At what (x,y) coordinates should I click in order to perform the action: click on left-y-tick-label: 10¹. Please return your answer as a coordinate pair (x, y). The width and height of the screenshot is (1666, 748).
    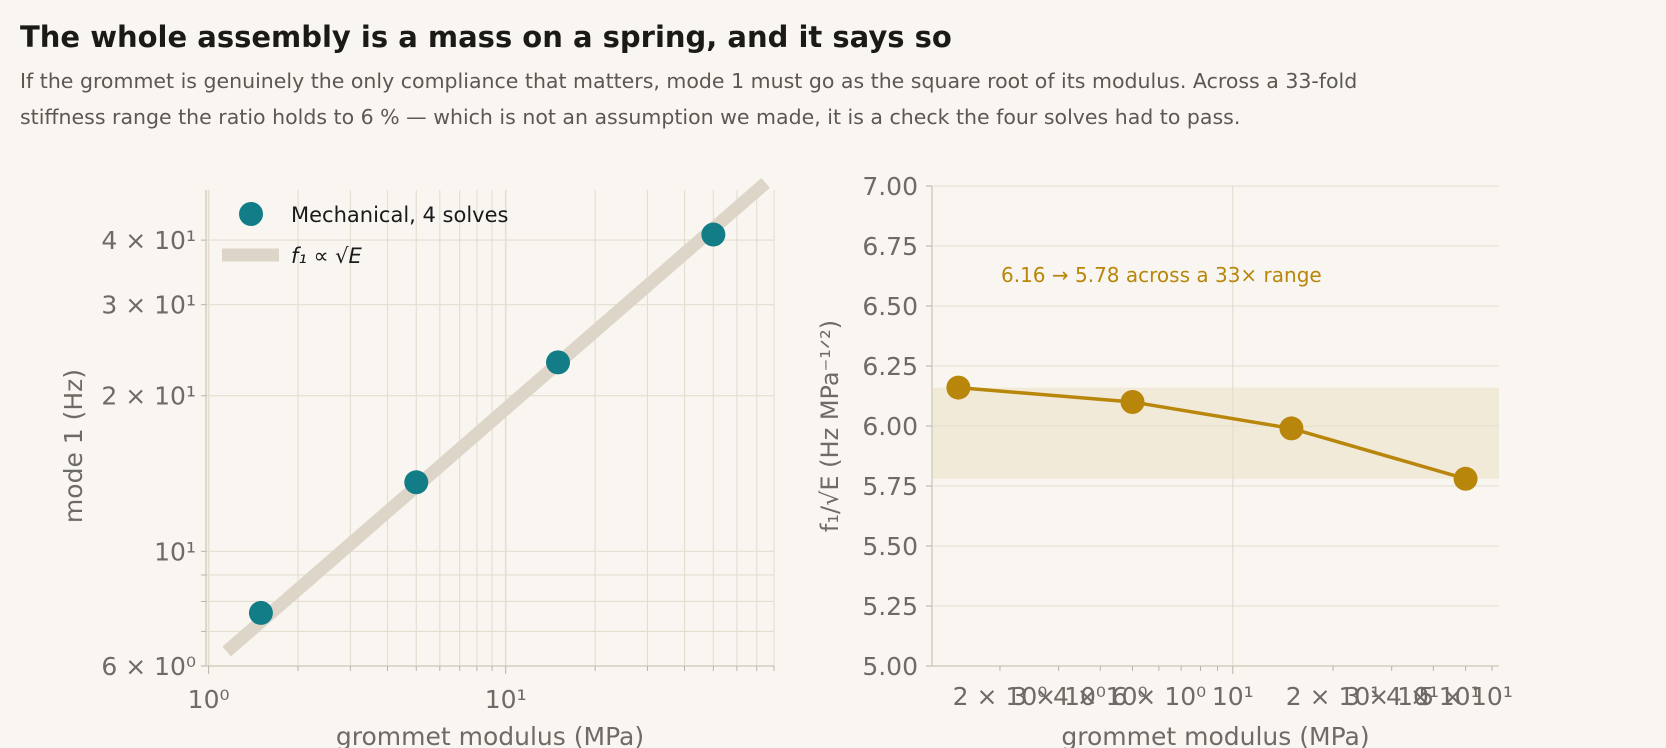
    Looking at the image, I should click on (175, 551).